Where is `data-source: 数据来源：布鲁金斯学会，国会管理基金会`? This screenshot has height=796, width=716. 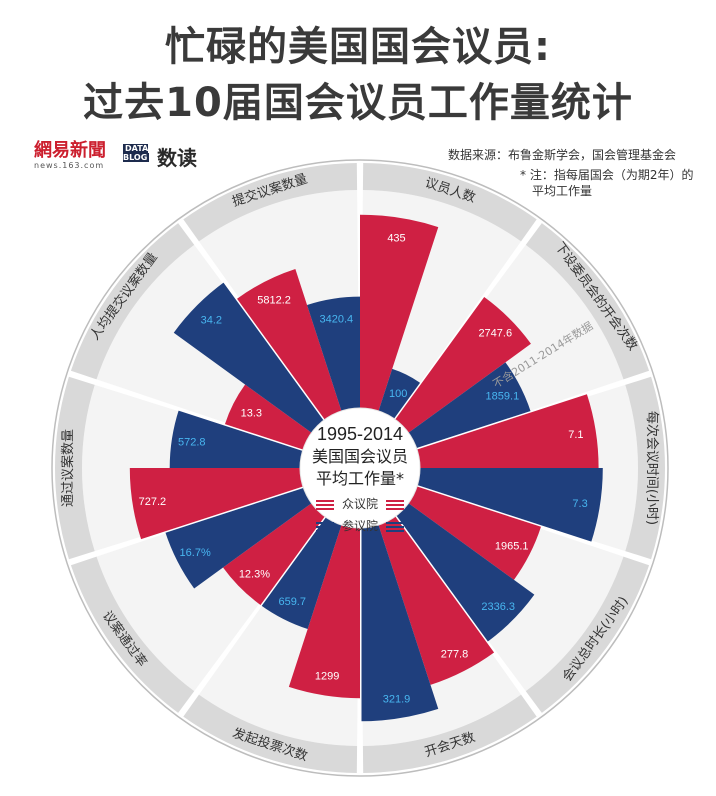 data-source: 数据来源：布鲁金斯学会，国会管理基金会 is located at coordinates (561, 155).